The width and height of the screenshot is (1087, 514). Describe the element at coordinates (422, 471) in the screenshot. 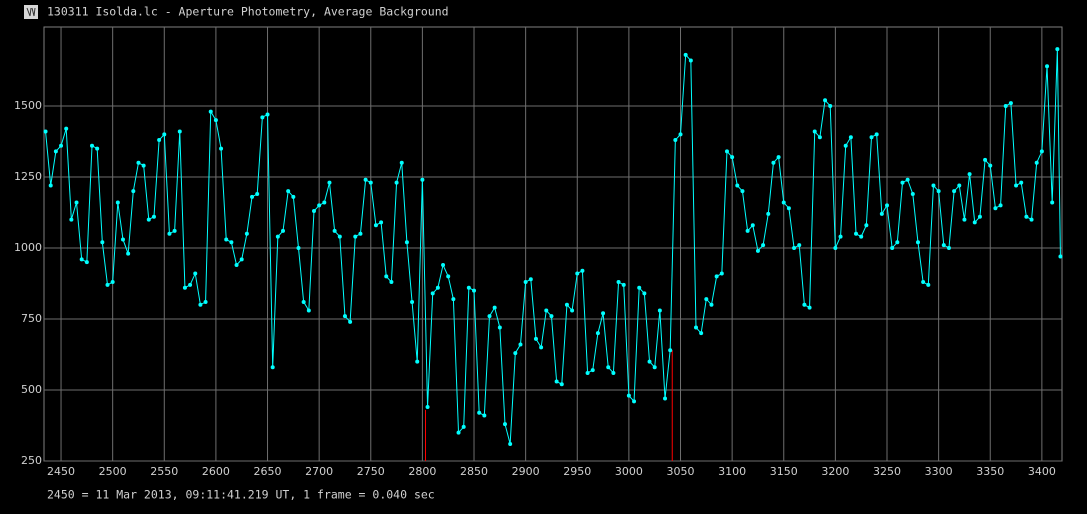

I see `x-tick-label: 2800` at that location.